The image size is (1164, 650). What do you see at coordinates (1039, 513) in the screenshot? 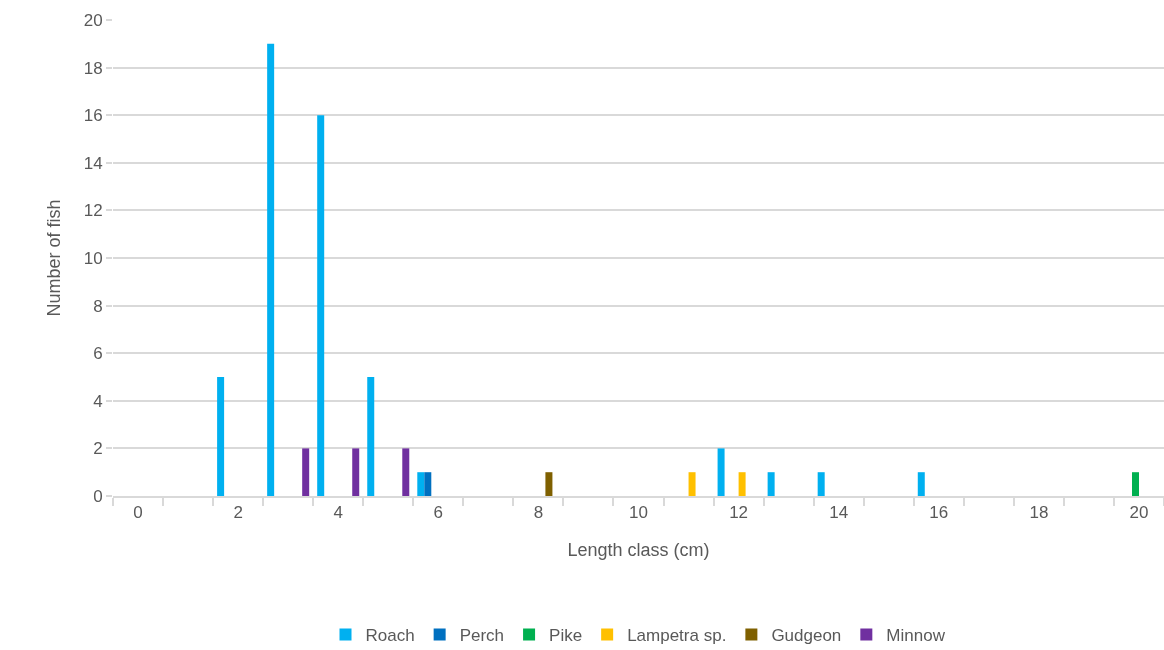
I see `x-tick-label: 18` at bounding box center [1039, 513].